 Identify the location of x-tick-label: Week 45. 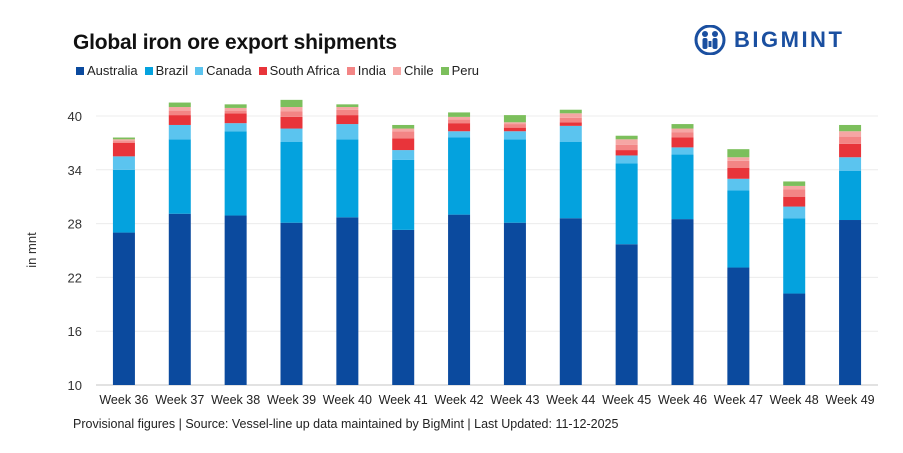
(626, 400).